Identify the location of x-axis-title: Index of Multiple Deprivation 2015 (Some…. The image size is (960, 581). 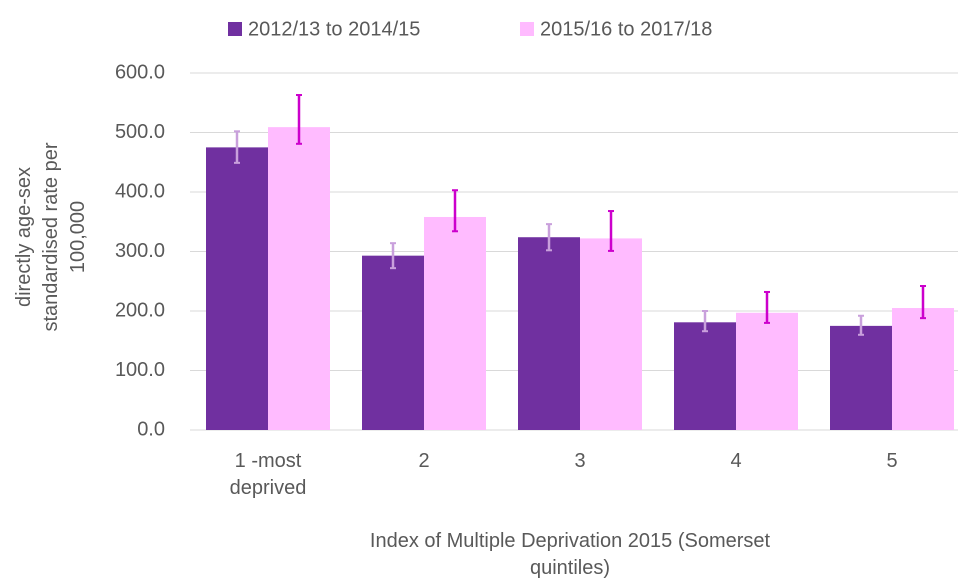
(570, 554).